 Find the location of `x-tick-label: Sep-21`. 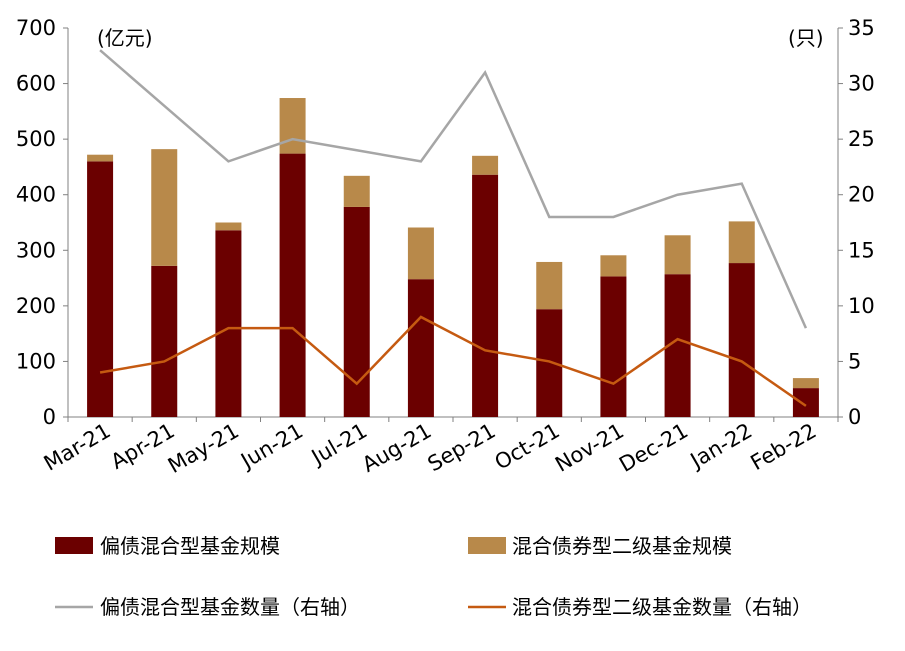

x-tick-label: Sep-21 is located at coordinates (462, 448).